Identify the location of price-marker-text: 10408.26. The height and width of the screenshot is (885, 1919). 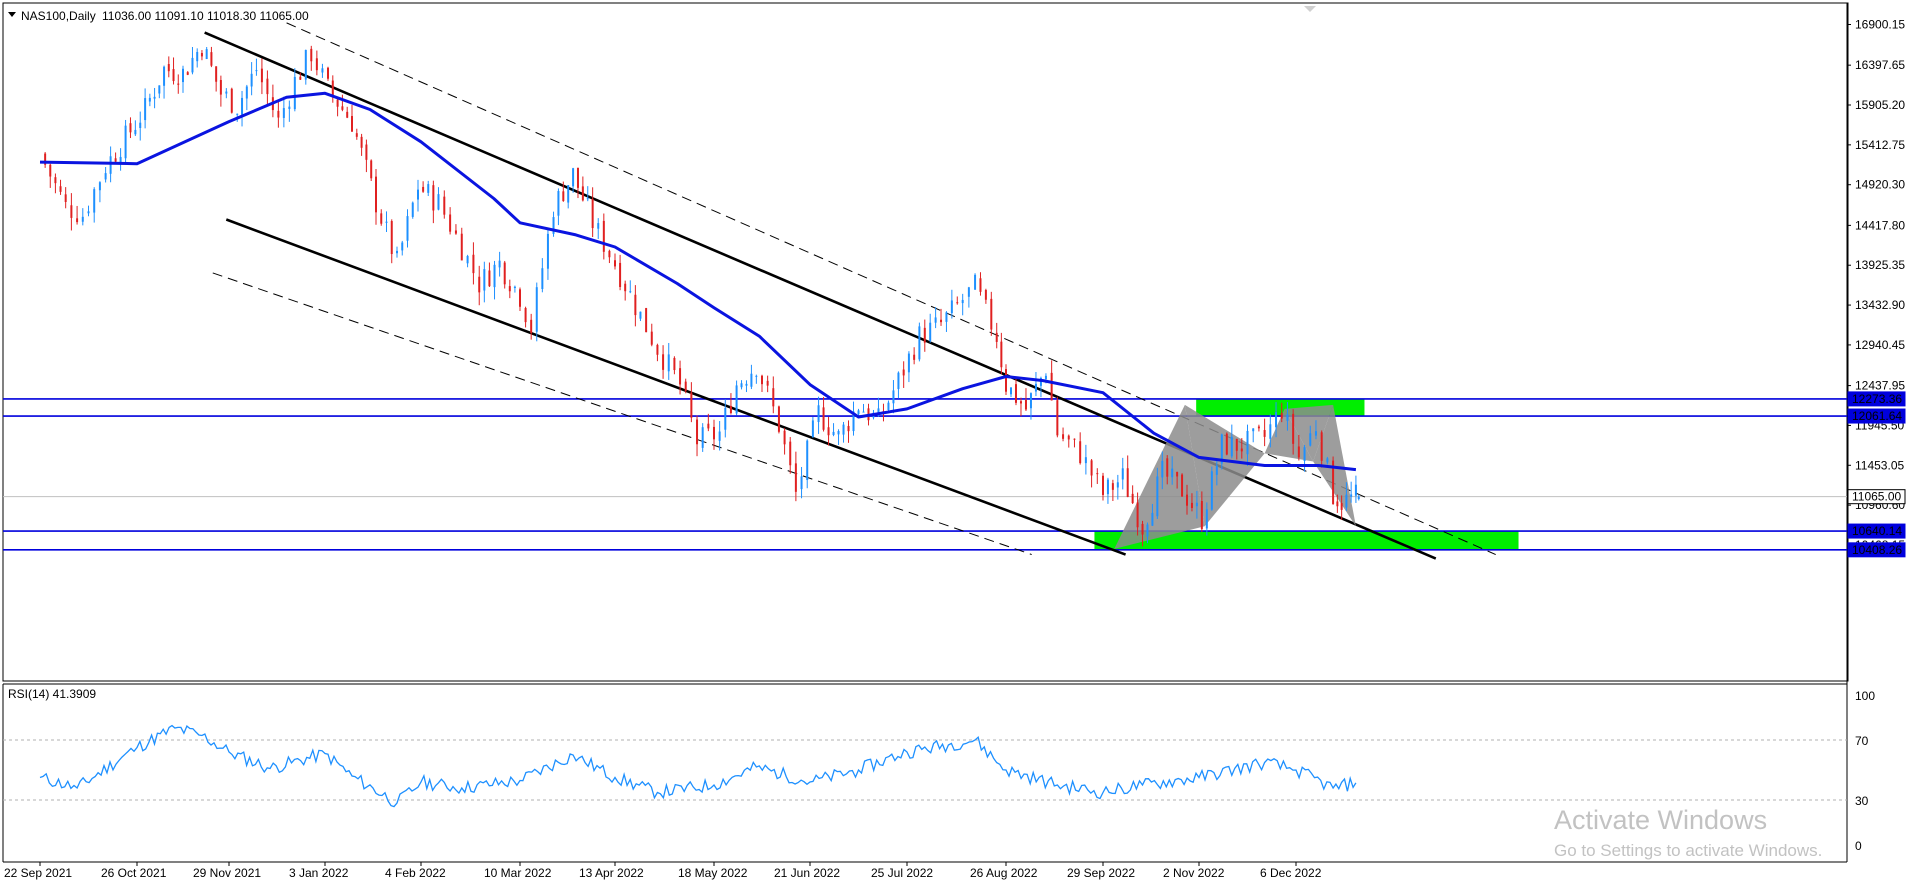
(1877, 550).